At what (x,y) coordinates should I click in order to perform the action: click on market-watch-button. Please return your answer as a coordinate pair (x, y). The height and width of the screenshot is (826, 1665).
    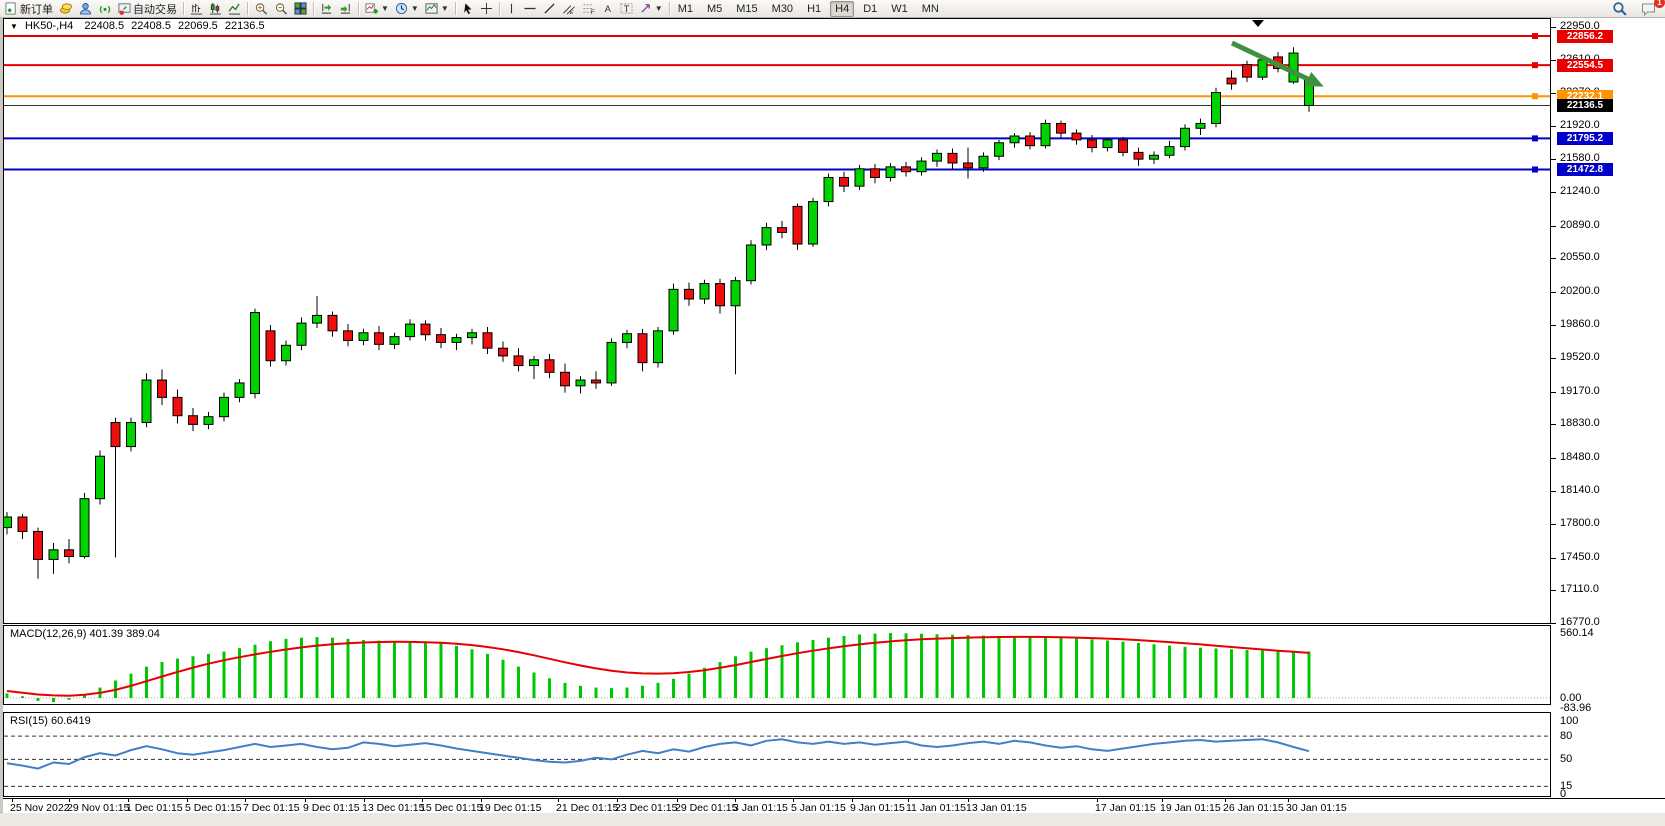
    Looking at the image, I should click on (66, 9).